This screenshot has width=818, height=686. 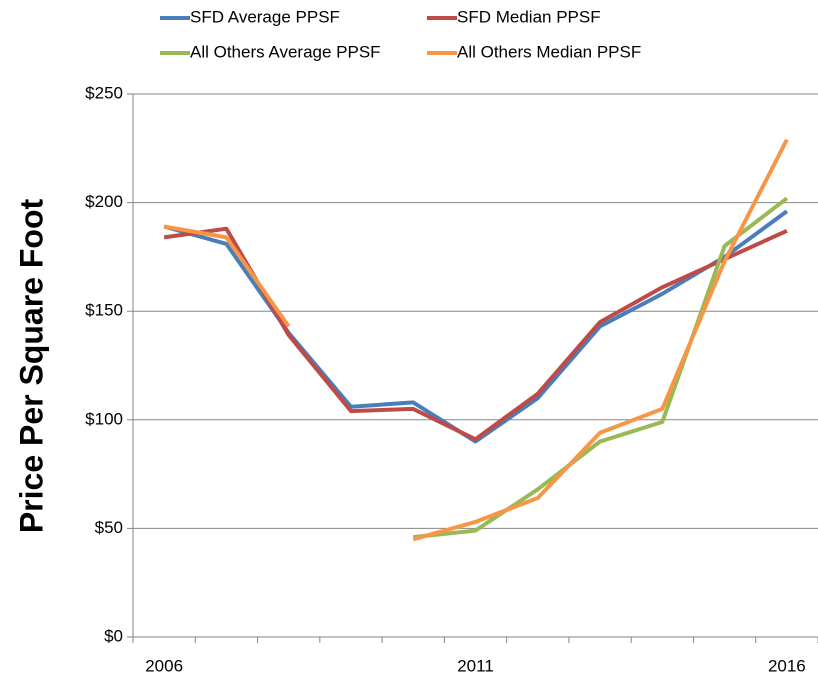 What do you see at coordinates (285, 51) in the screenshot?
I see `legend-label: All Others Average PPSF` at bounding box center [285, 51].